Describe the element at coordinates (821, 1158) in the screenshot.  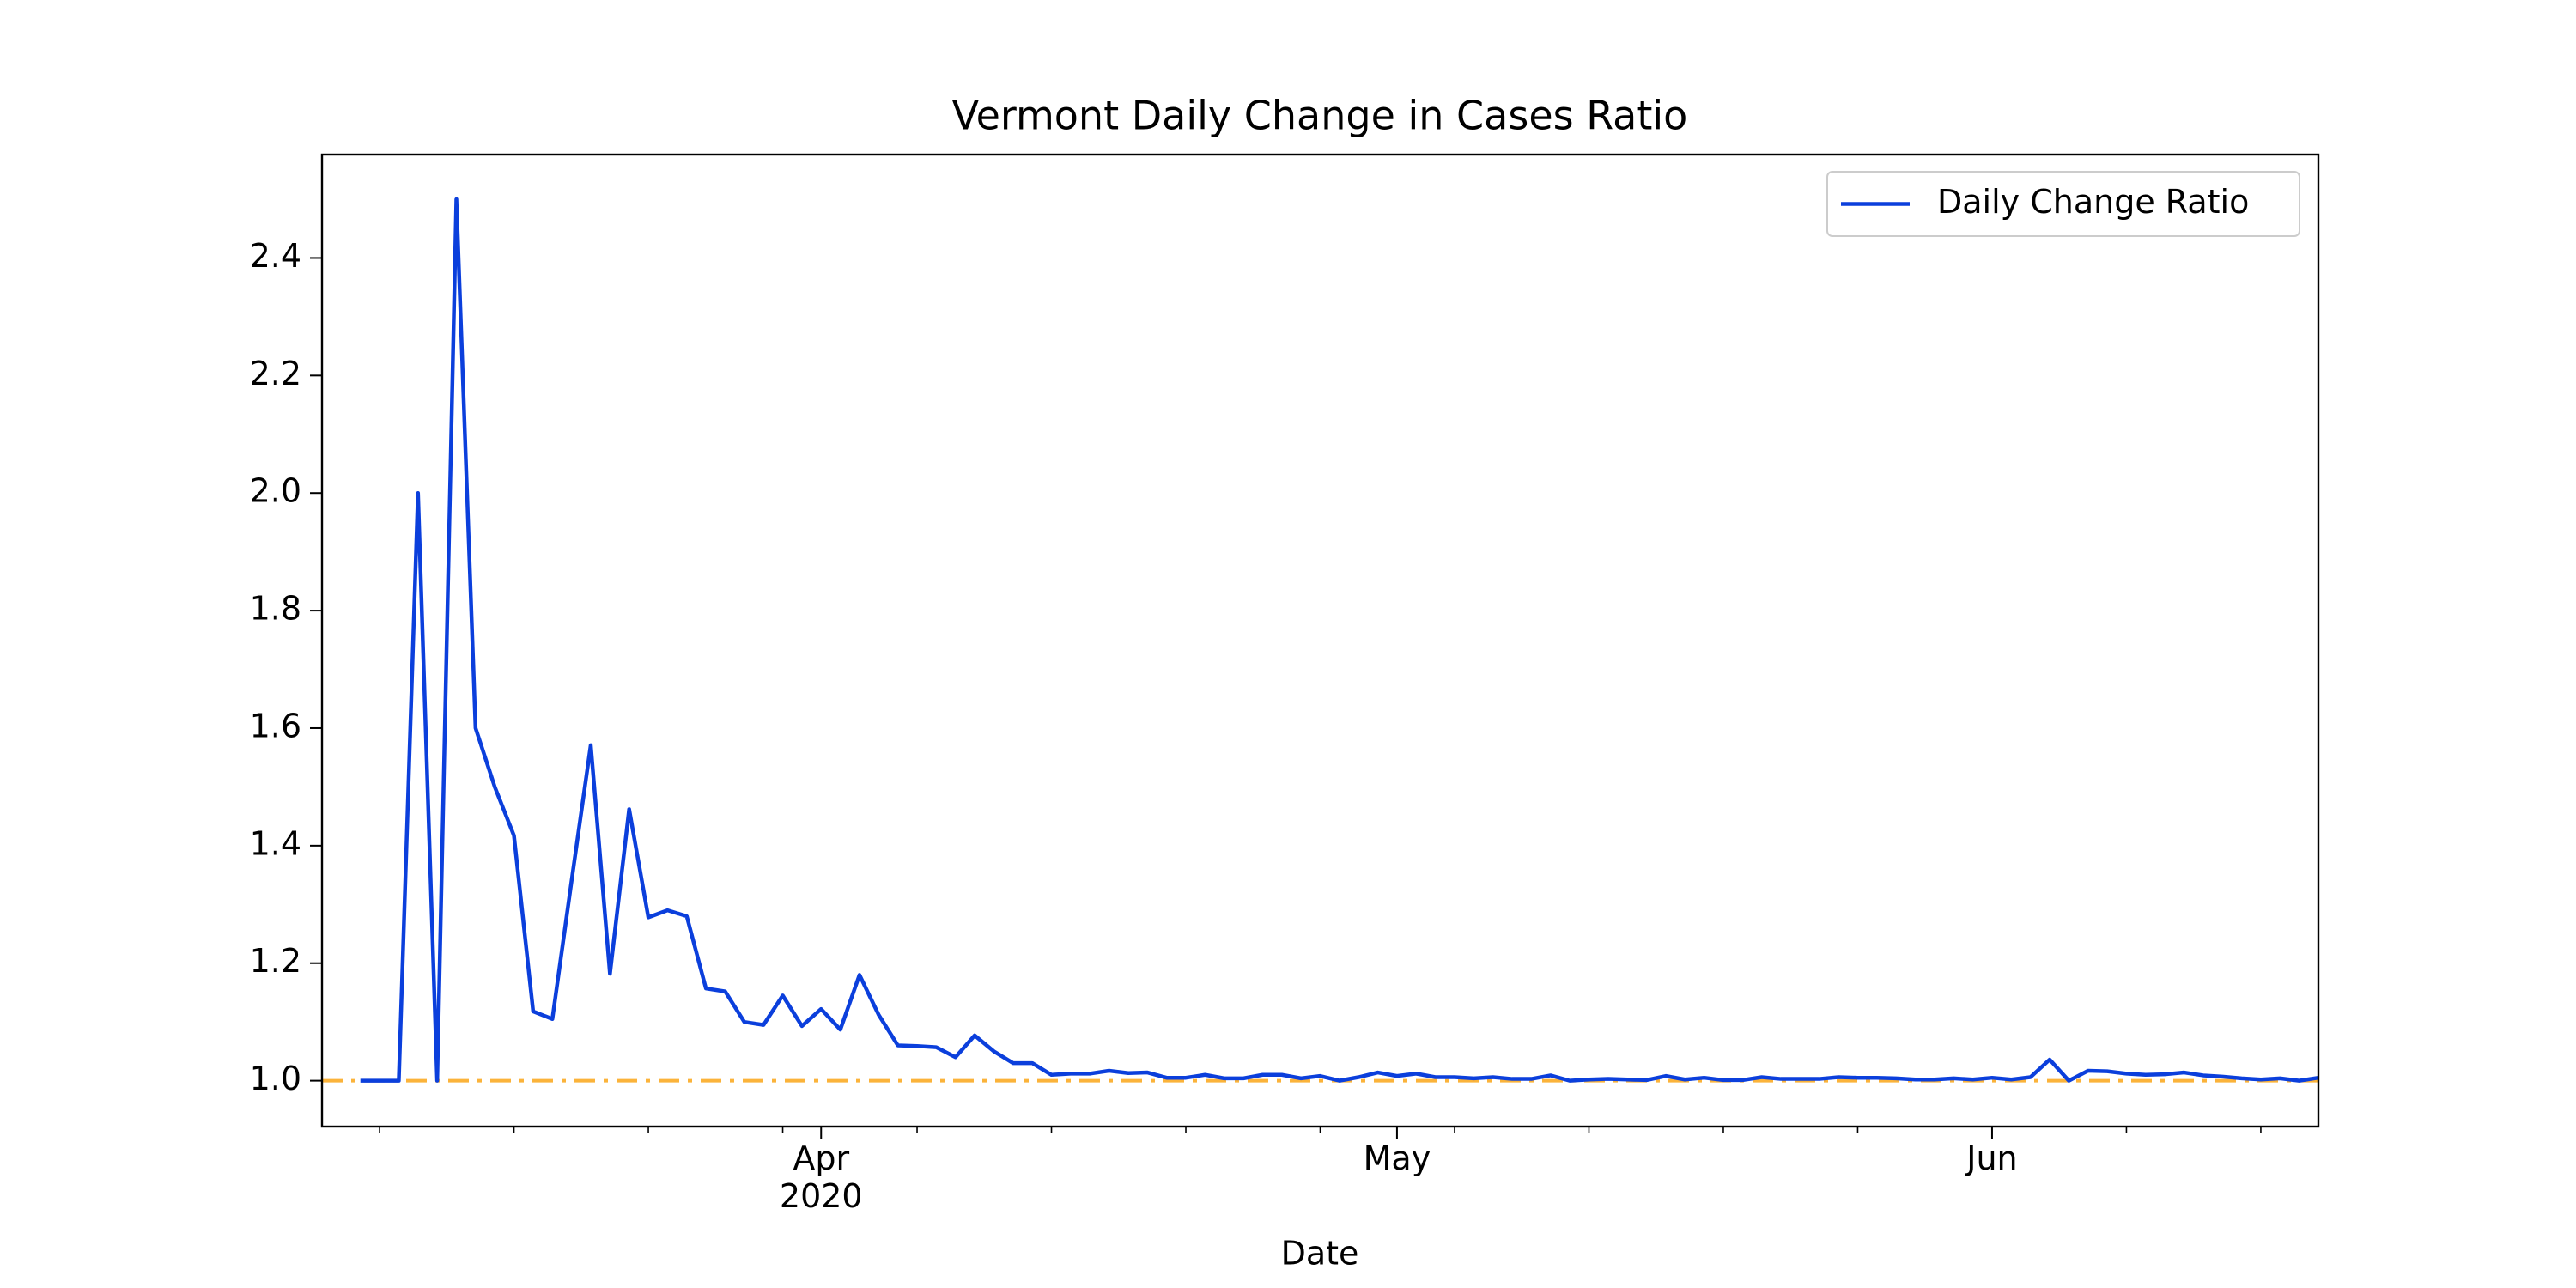
I see `x-tick-label-line: Apr` at that location.